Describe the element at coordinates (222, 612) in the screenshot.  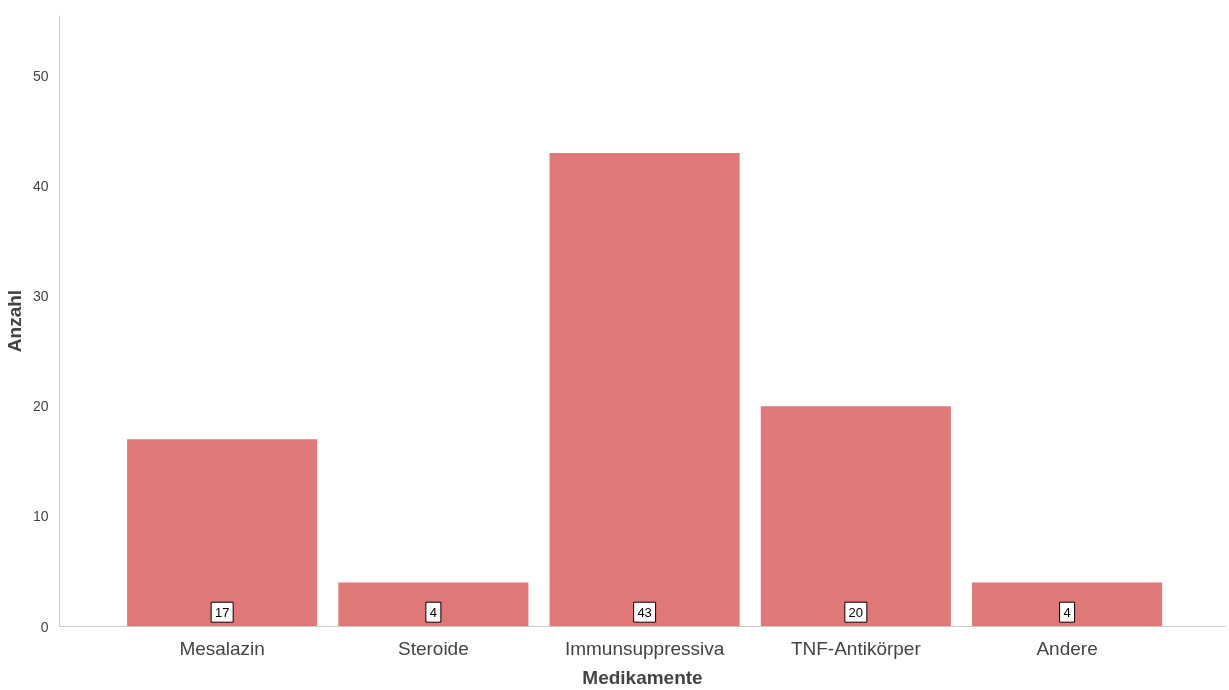
I see `data-label: 17` at that location.